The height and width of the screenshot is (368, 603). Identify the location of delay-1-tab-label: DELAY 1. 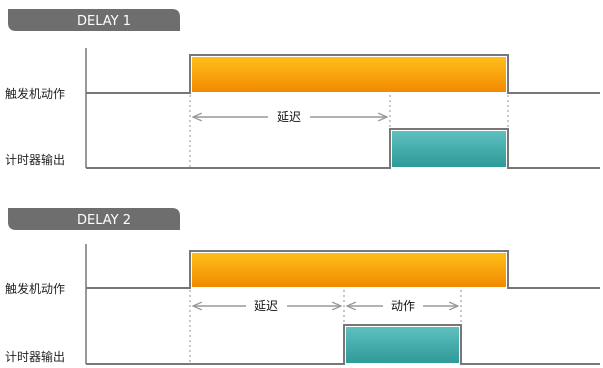
(104, 21).